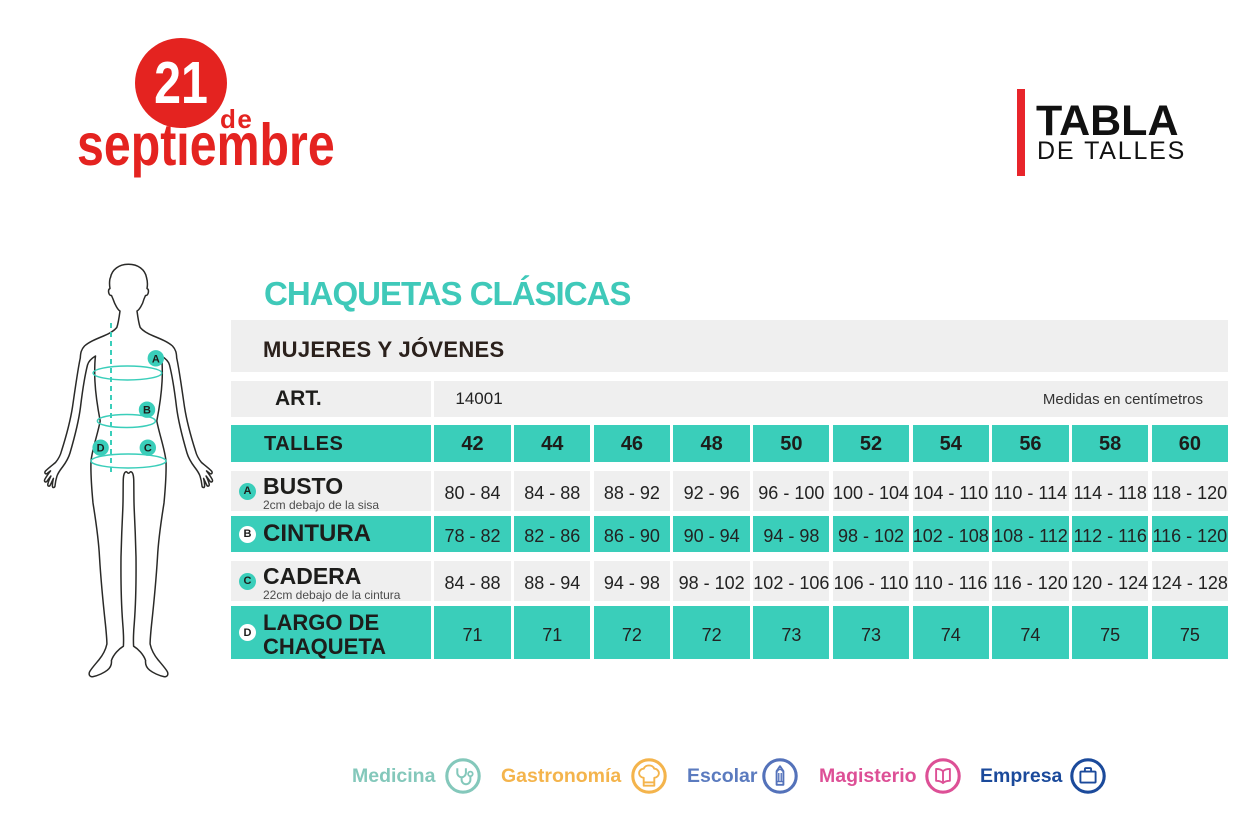 Image resolution: width=1251 pixels, height=836 pixels. What do you see at coordinates (147, 411) in the screenshot?
I see `svg-text: B` at bounding box center [147, 411].